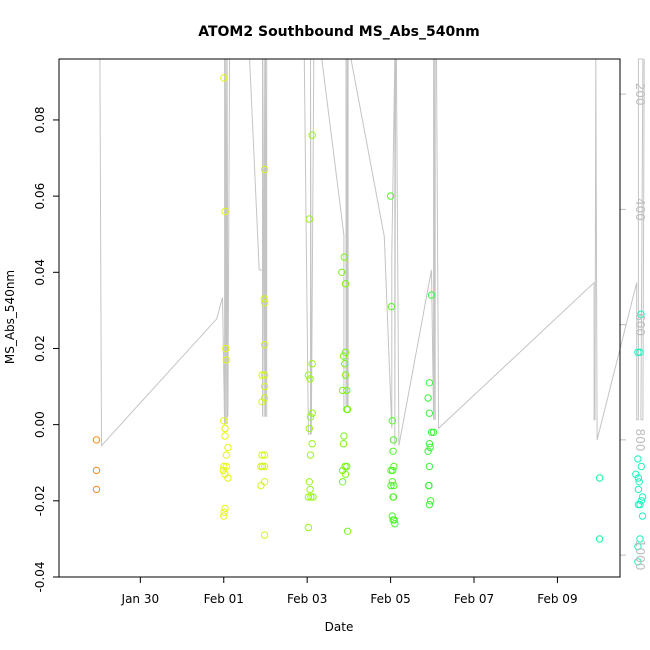 This screenshot has width=650, height=650. I want to click on x-tick-label: Feb 09, so click(557, 599).